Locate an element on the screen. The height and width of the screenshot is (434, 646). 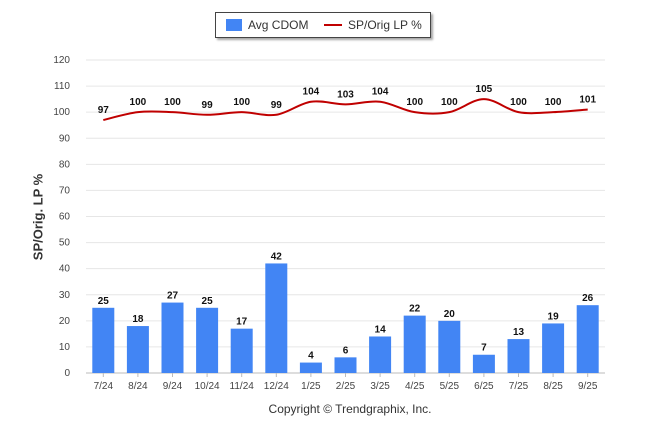
y-tick-label: 30 is located at coordinates (65, 295).